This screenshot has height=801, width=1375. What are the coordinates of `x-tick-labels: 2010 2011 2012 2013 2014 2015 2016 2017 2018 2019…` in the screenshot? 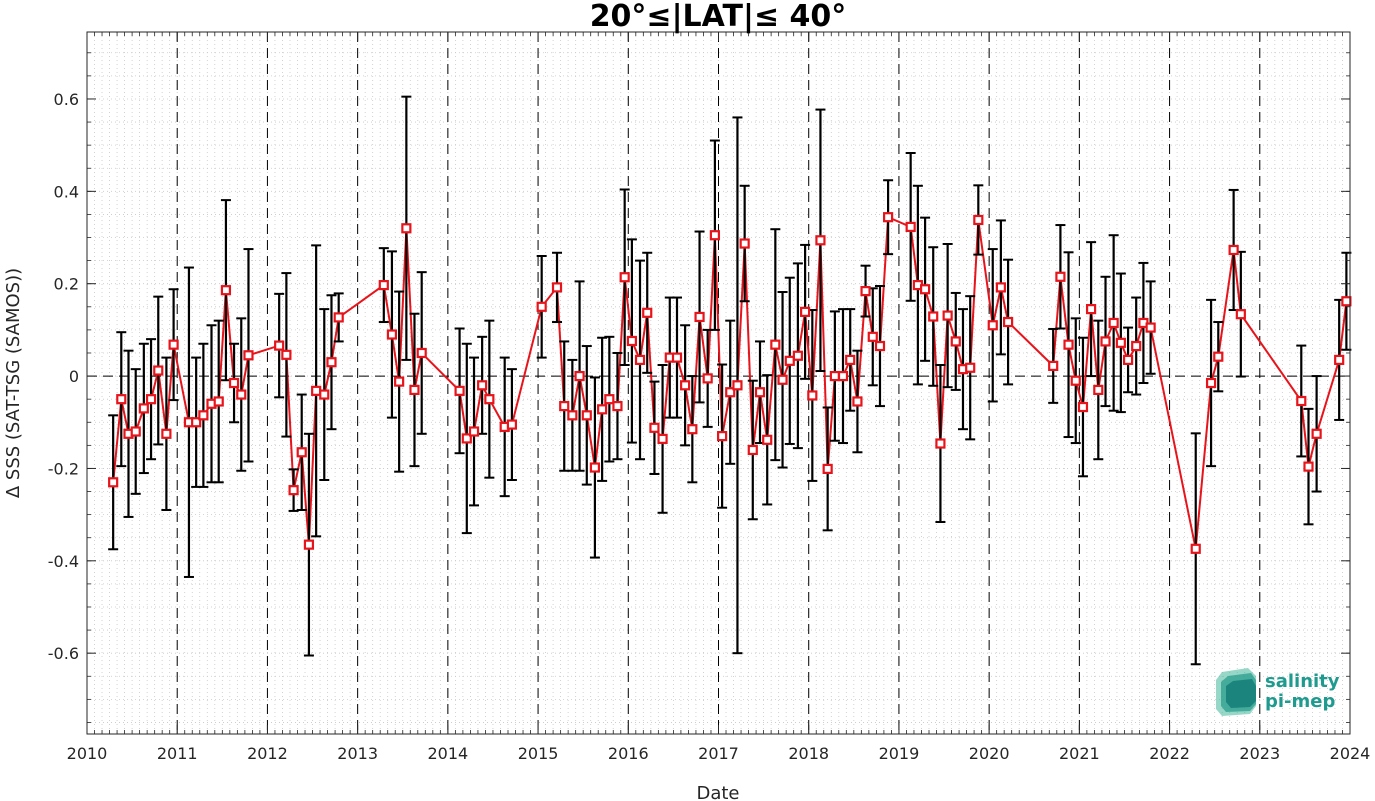 It's located at (719, 753).